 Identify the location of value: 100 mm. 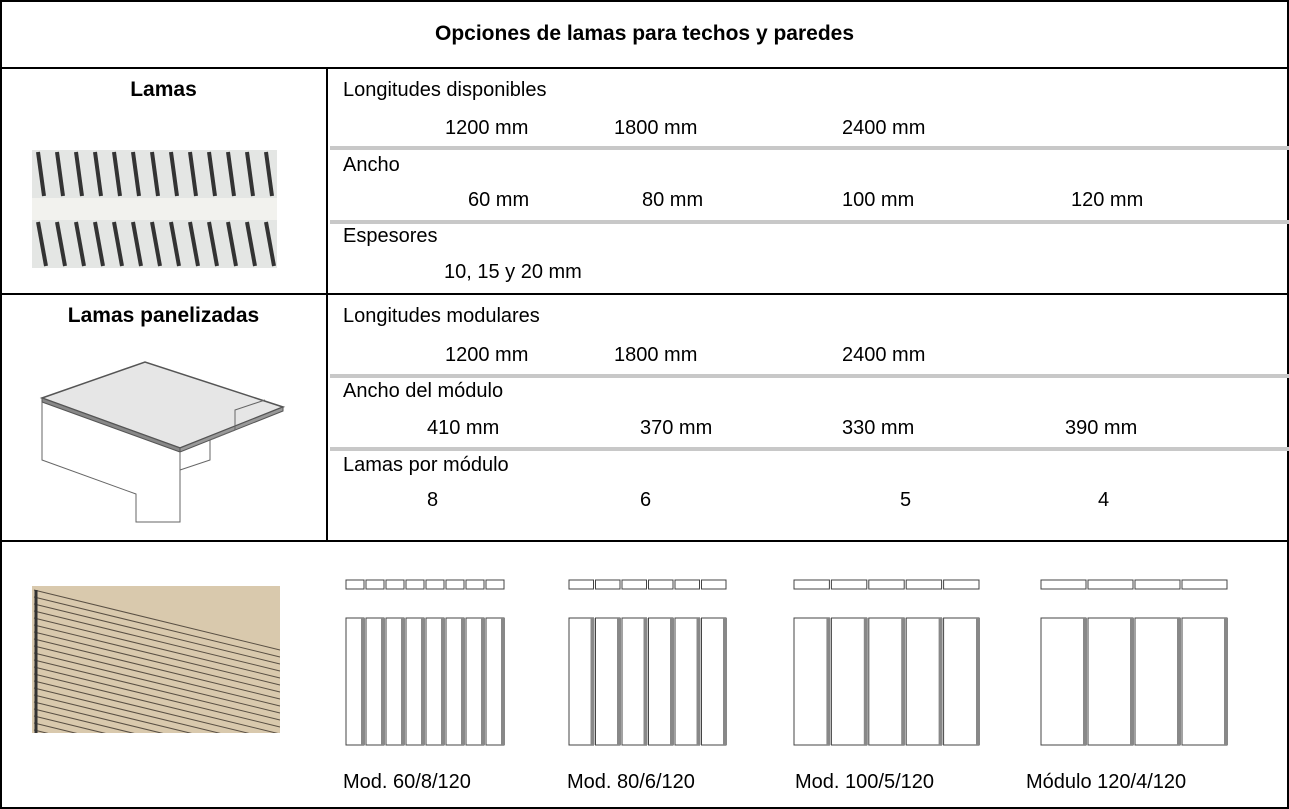
(878, 200).